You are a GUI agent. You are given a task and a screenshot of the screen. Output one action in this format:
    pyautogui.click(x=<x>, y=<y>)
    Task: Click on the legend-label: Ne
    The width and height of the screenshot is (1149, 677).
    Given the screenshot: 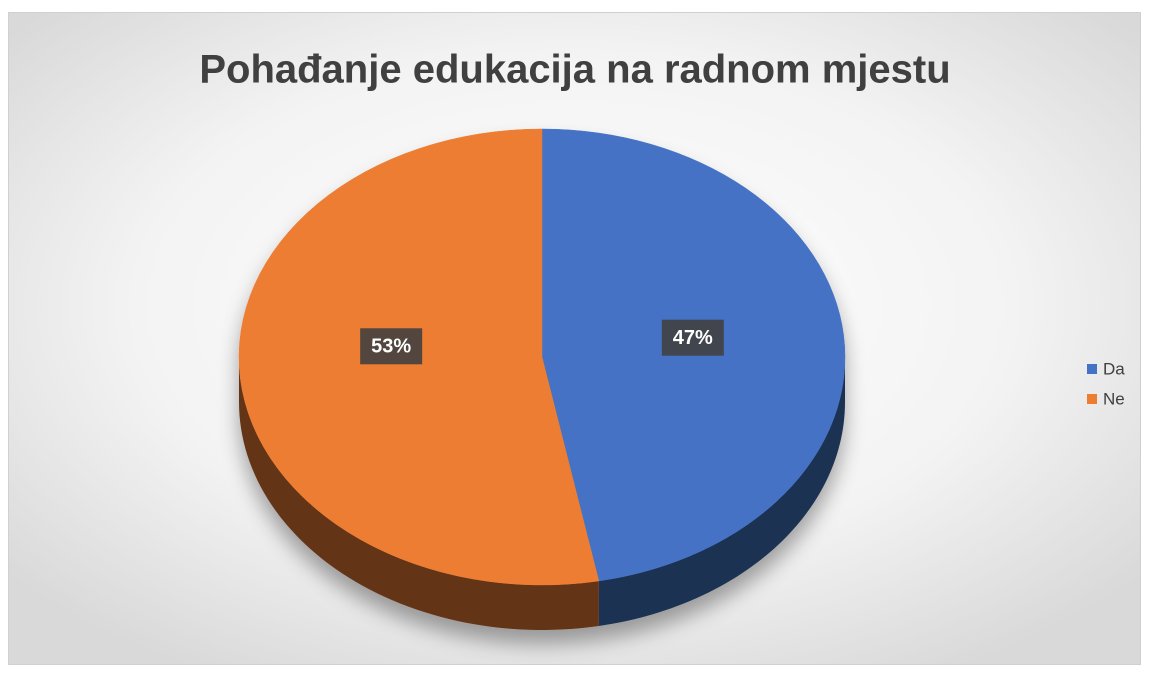 What is the action you would take?
    pyautogui.click(x=1114, y=398)
    